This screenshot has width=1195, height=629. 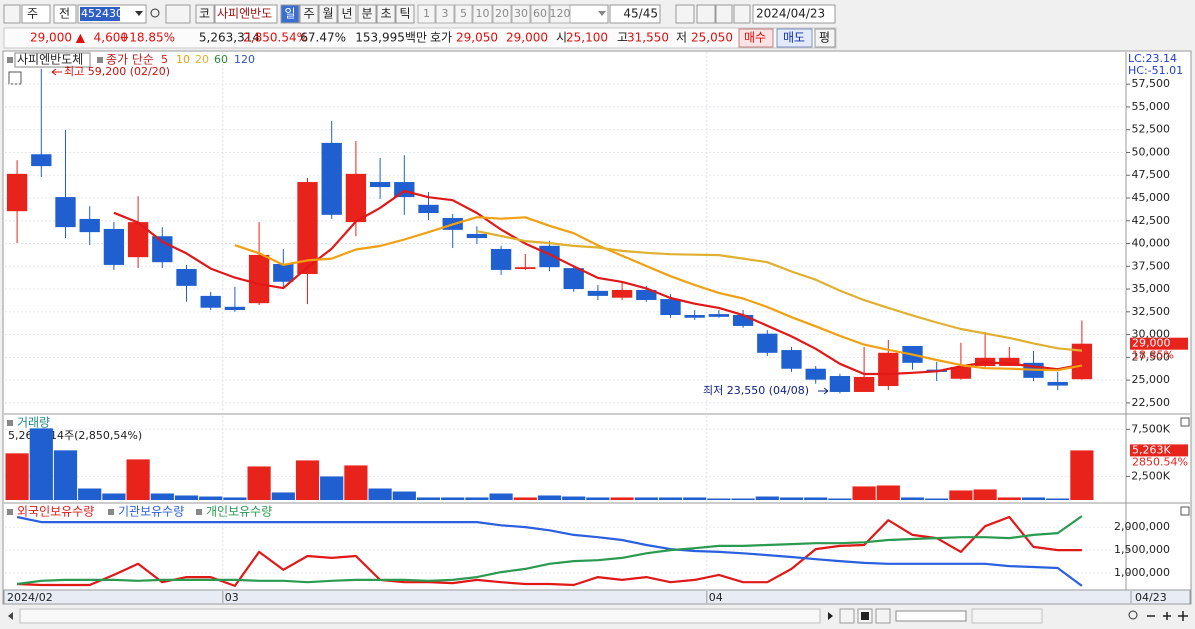 I want to click on menu-button, so click(x=12, y=14).